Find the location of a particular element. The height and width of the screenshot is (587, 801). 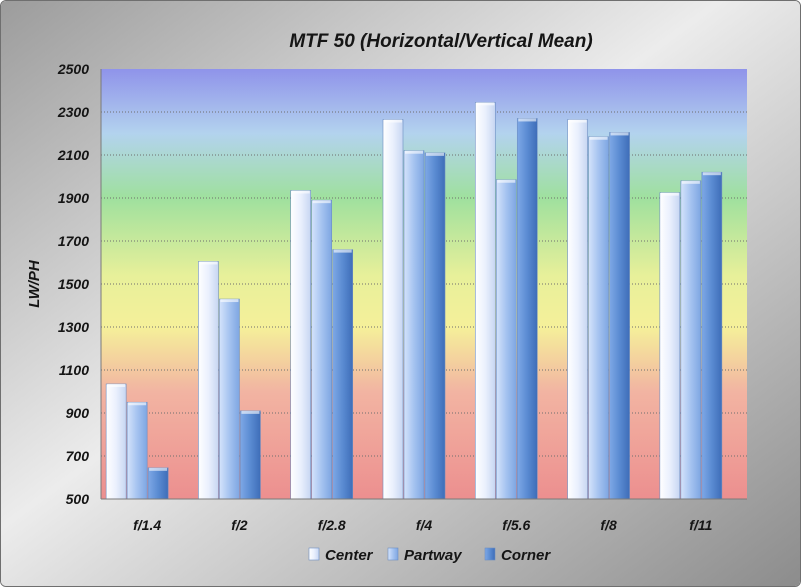

y-tick-label: 1100 is located at coordinates (74, 370).